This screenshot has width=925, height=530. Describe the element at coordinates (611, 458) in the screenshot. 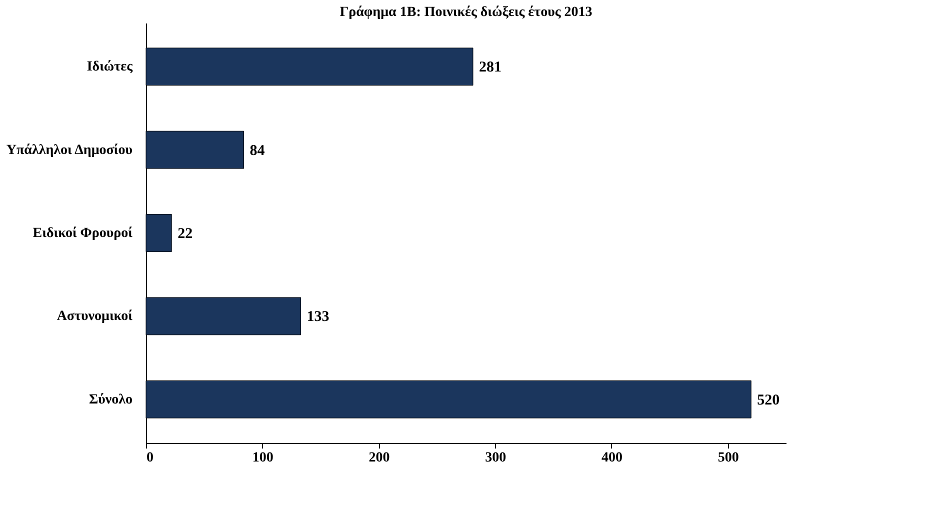

I see `x-tick-label: 400` at that location.